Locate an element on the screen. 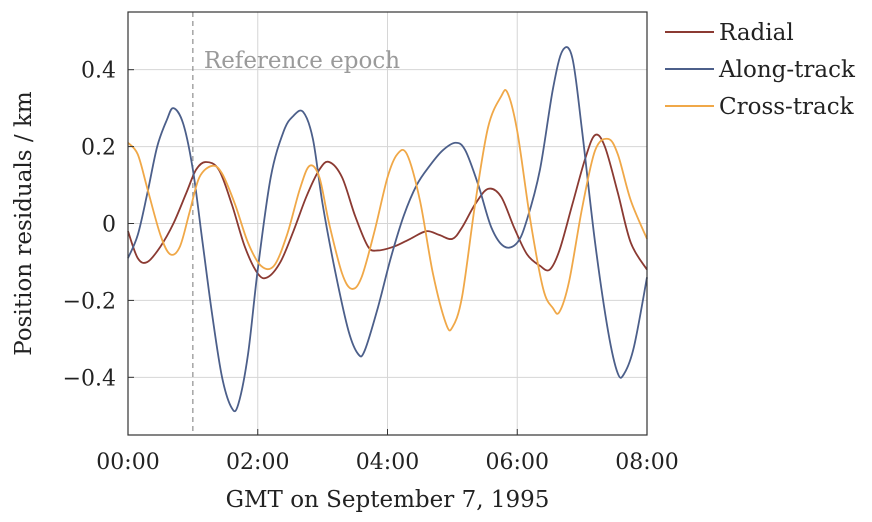 The width and height of the screenshot is (872, 522). legend: Radial Along-track Cross-track is located at coordinates (760, 70).